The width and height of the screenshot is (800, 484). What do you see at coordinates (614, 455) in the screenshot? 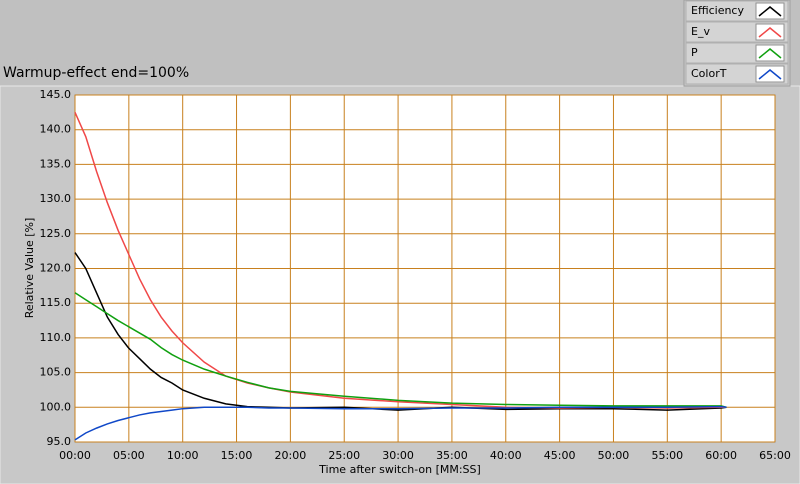
I see `x-tick-label: 50:00` at bounding box center [614, 455].